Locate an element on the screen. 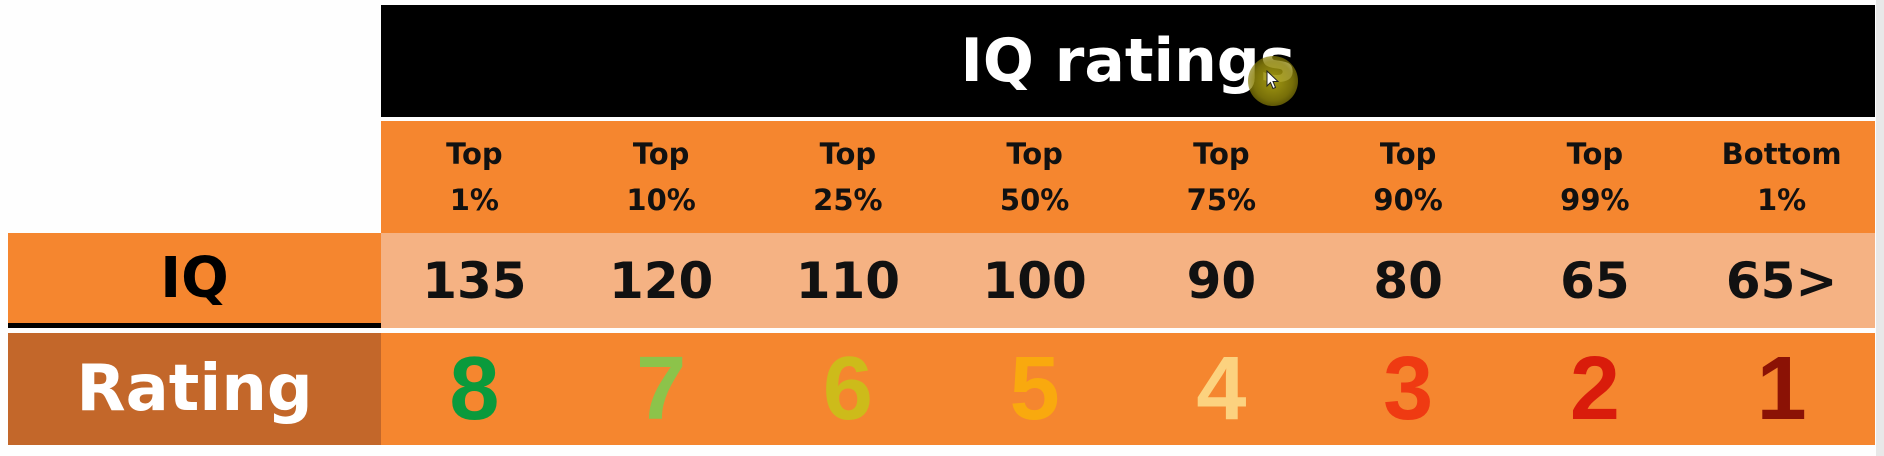 Image resolution: width=1884 pixels, height=456 pixels. header-line1: Bottom is located at coordinates (1781, 154).